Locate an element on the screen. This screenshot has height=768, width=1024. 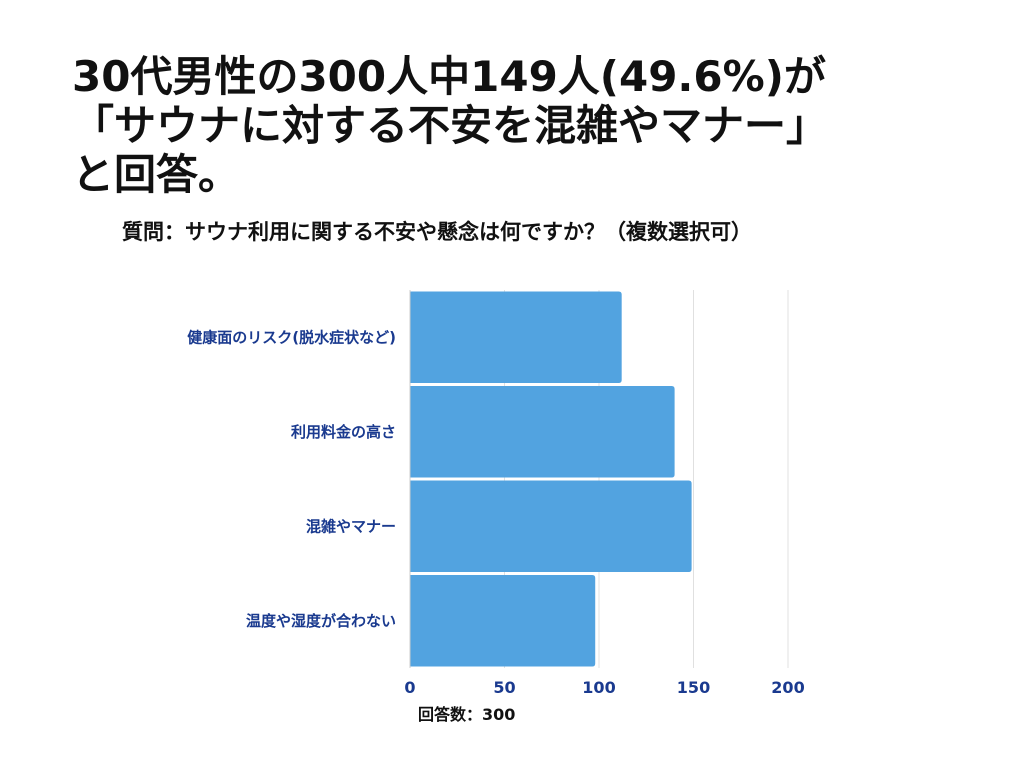
bar-layer is located at coordinates (551, 479).